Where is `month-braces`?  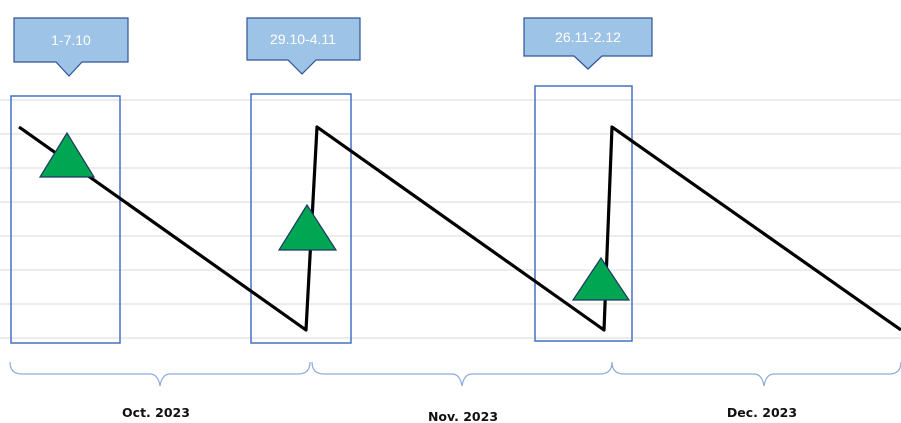 month-braces is located at coordinates (455, 374).